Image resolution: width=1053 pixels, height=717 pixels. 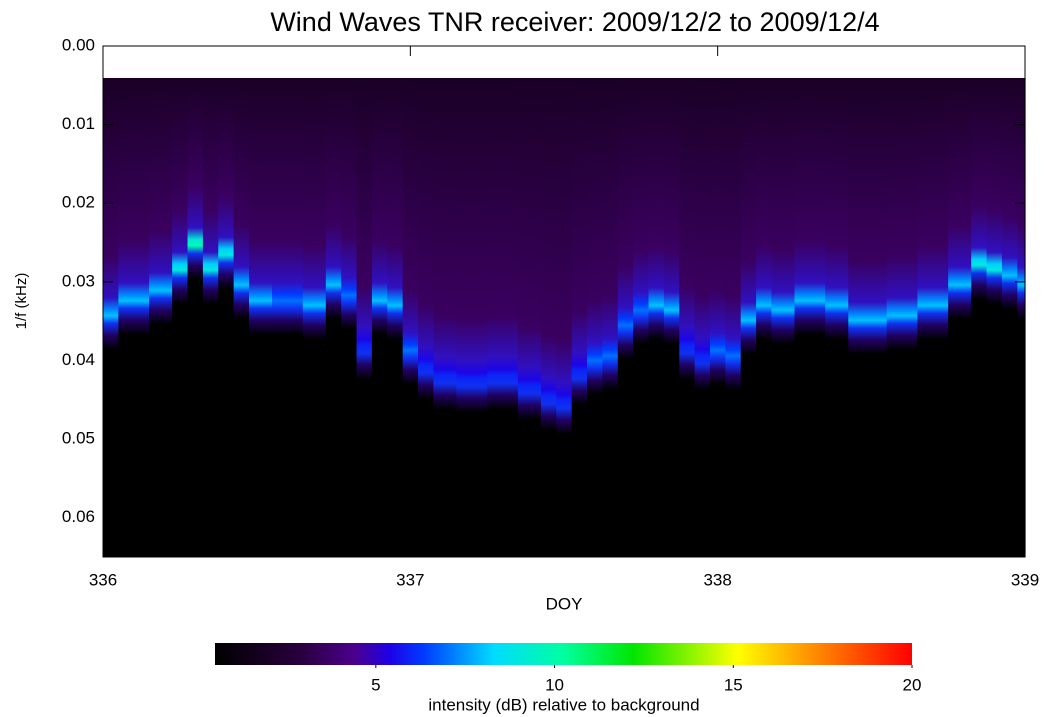 I want to click on colorbar-label: intensity (dB) relative to background, so click(x=563, y=704).